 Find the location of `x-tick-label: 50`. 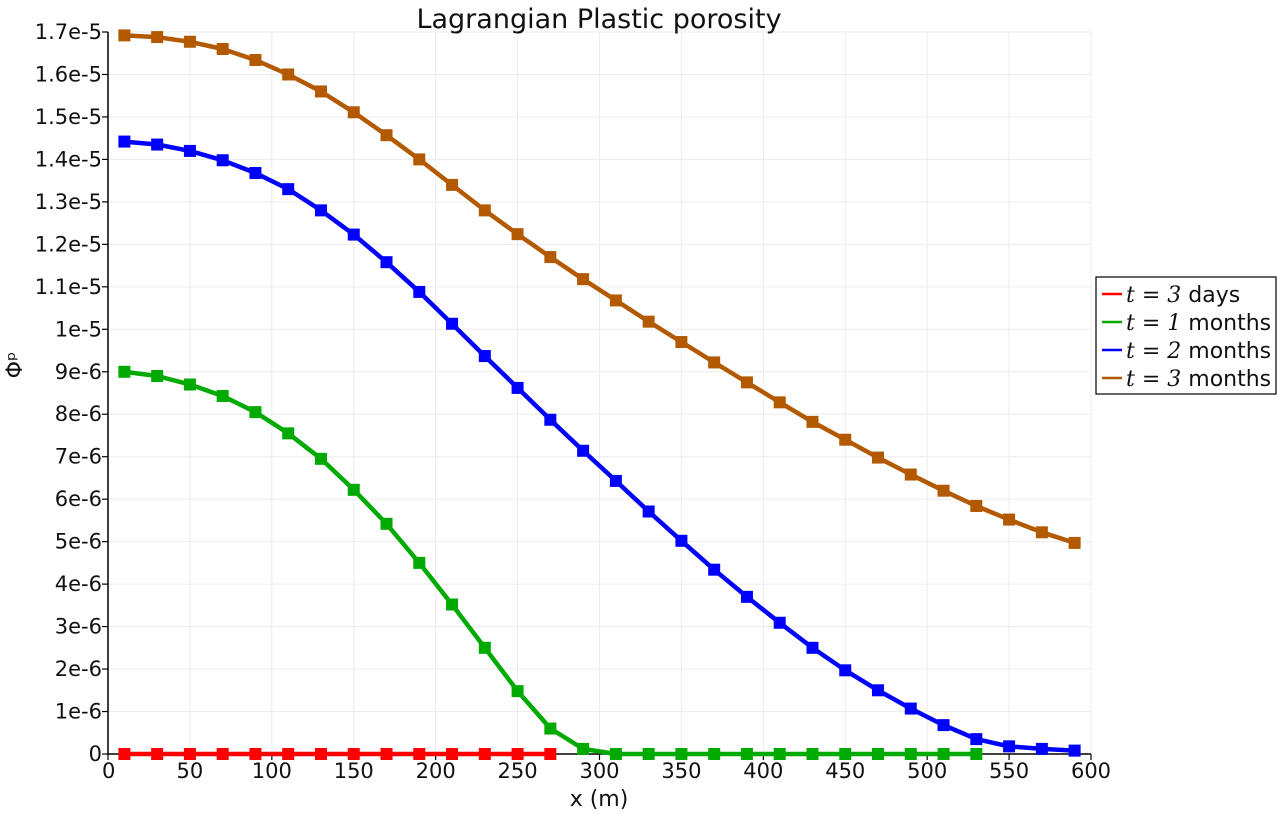

x-tick-label: 50 is located at coordinates (190, 771).